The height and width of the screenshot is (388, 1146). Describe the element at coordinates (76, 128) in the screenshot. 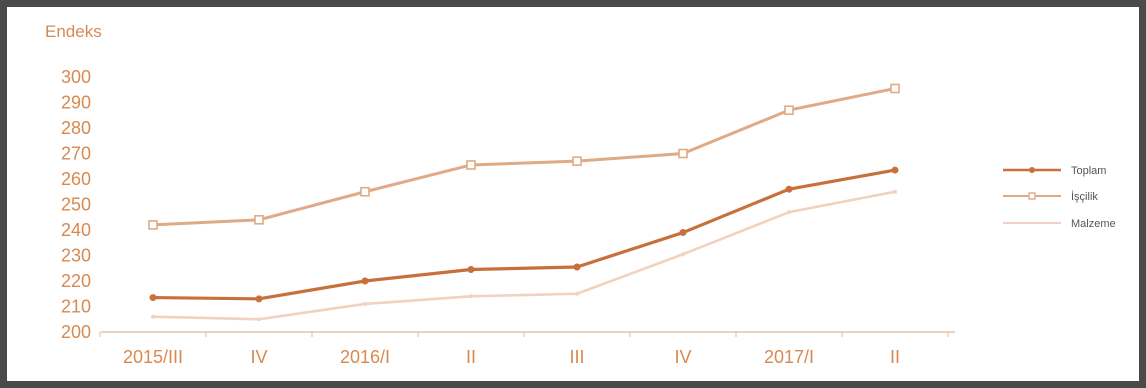

I see `y-tick-label: 280` at that location.